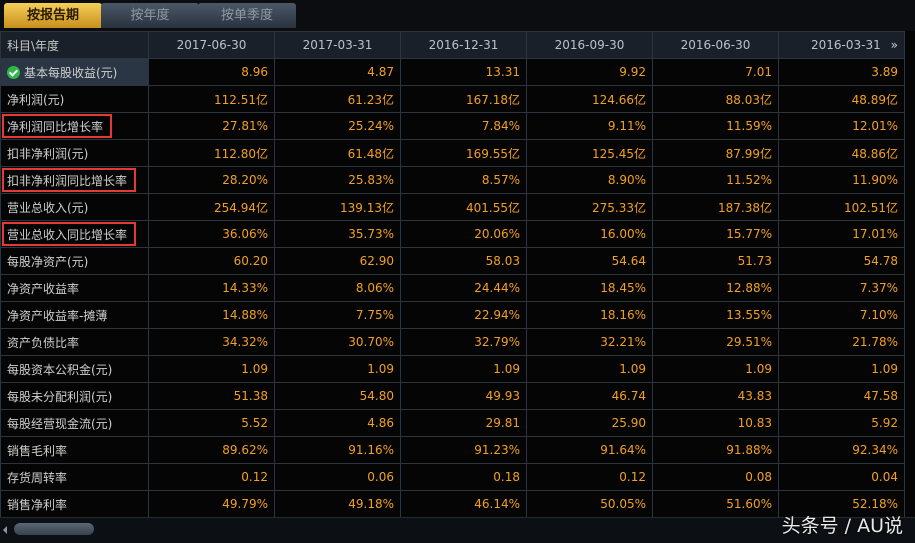 The image size is (915, 543). Describe the element at coordinates (715, 180) in the screenshot. I see `value-cell: 11.52%` at that location.